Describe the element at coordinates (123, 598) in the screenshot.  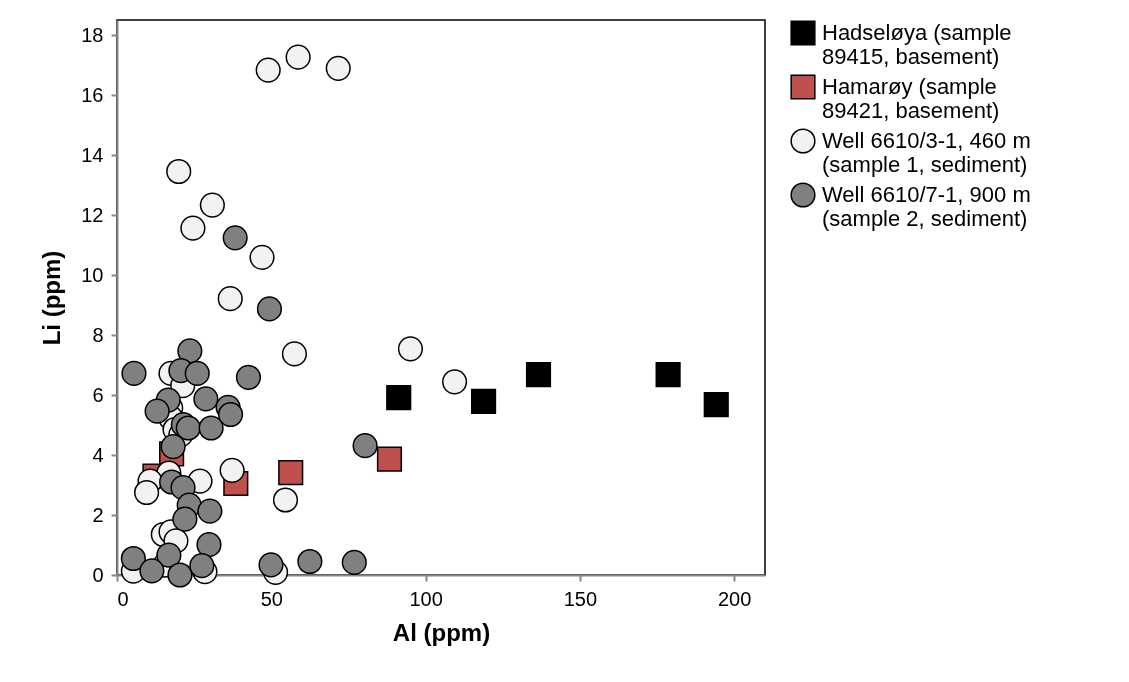
I see `x-tick-label: 0` at that location.